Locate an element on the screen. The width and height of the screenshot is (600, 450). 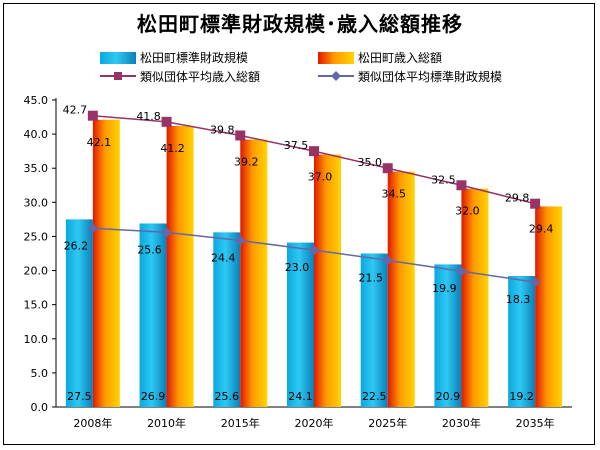
data-label-similar-revenue: 29.8 is located at coordinates (517, 198).